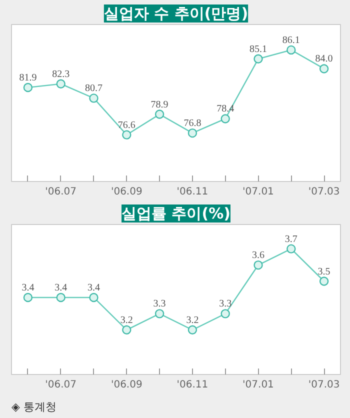  What do you see at coordinates (34, 407) in the screenshot?
I see `text: ◈ 통계청` at bounding box center [34, 407].